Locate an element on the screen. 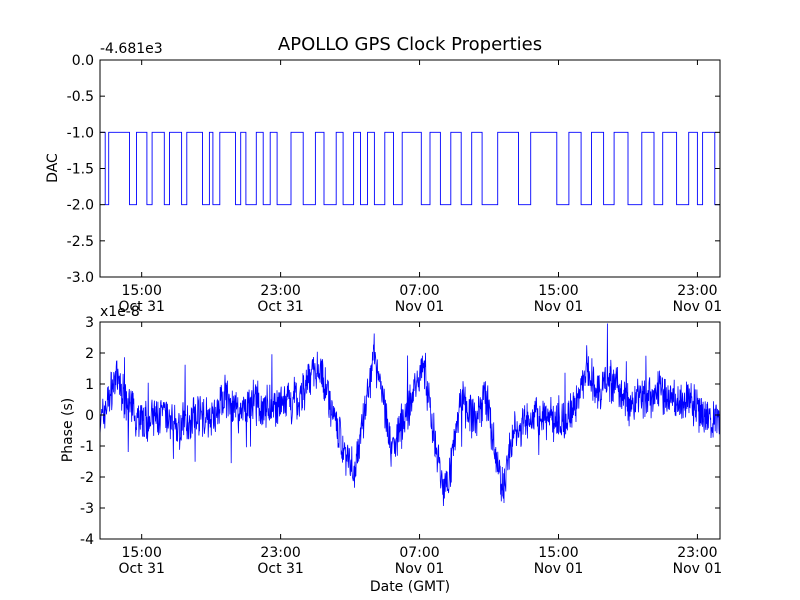  y-tick-label: -1 is located at coordinates (87, 447).